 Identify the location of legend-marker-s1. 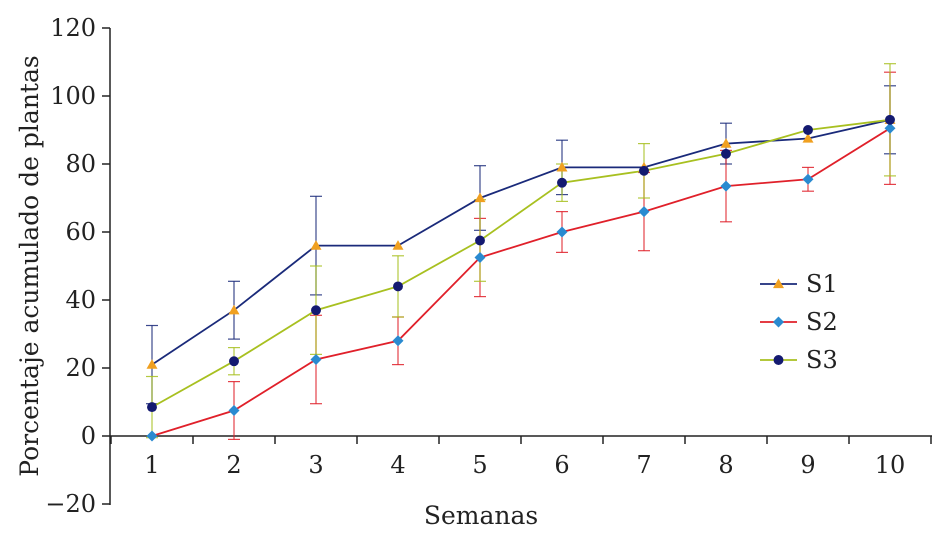
(778, 283).